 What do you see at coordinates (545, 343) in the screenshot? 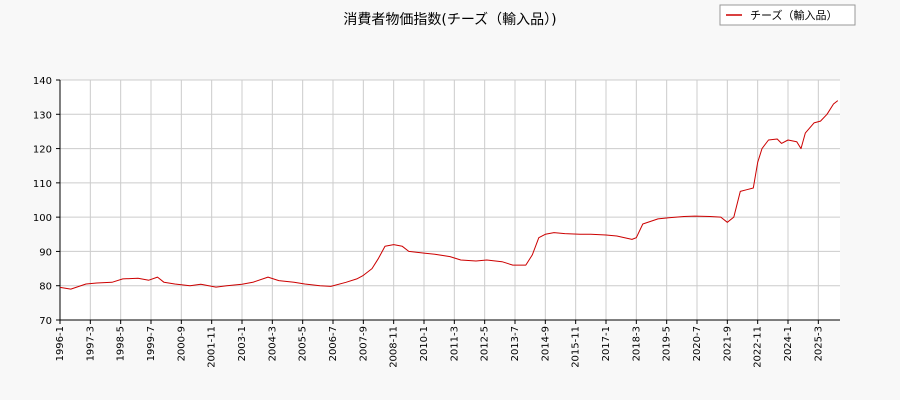
I see `x-tick-label: 2014-9` at bounding box center [545, 343].